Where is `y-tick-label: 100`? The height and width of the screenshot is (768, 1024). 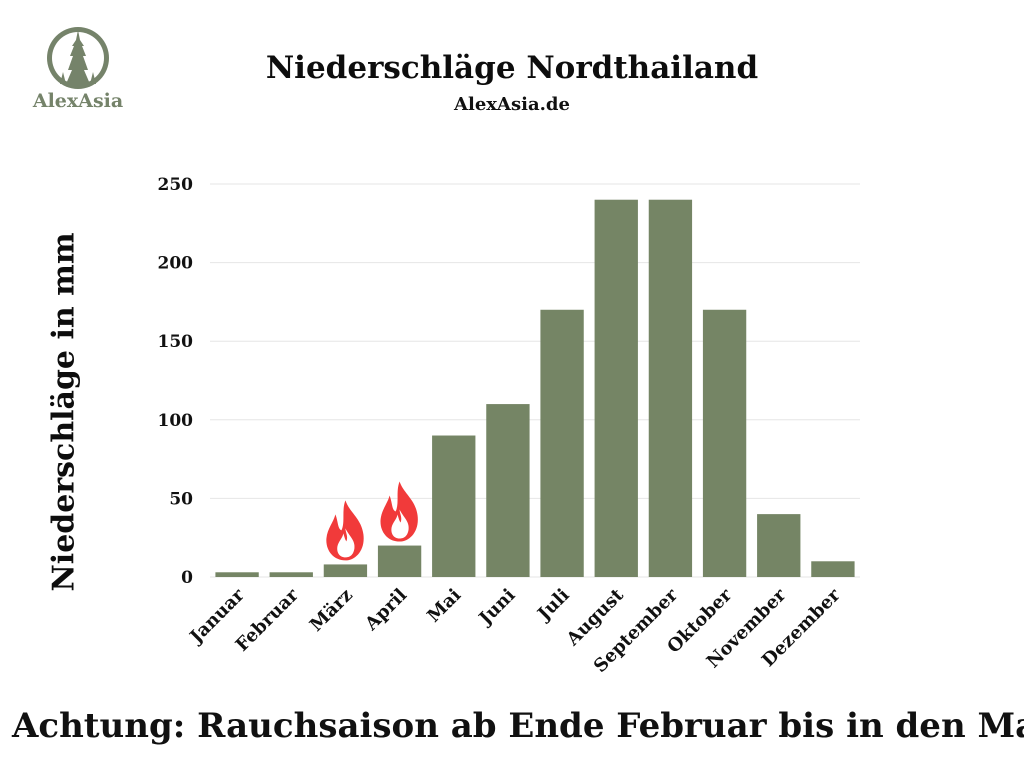
y-tick-label: 100 is located at coordinates (176, 421).